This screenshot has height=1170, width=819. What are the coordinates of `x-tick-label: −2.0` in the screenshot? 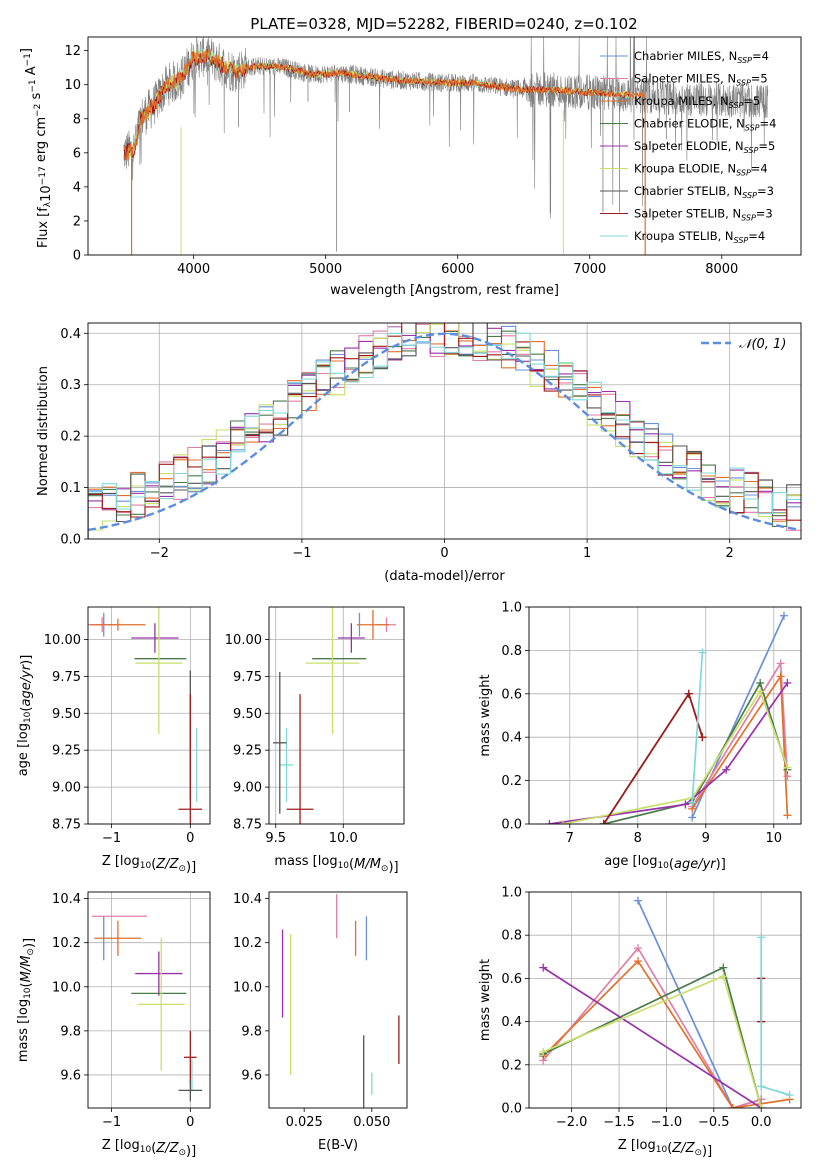 It's located at (572, 1122).